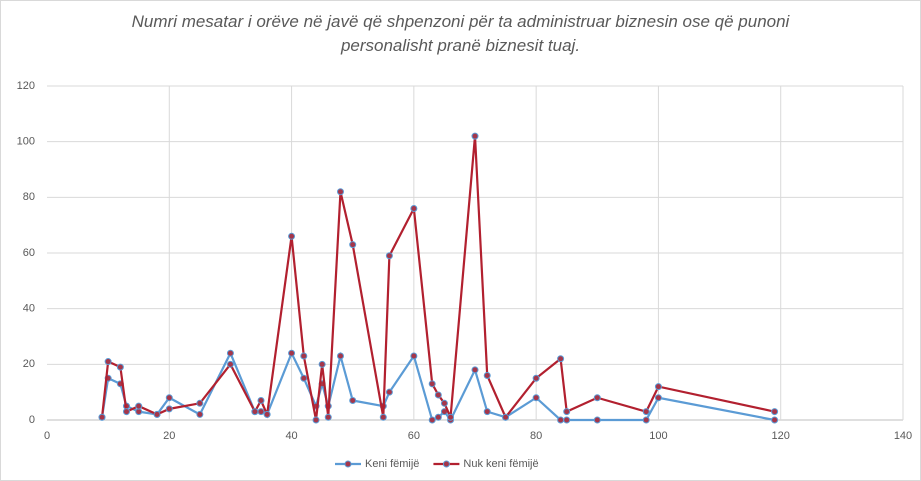 Image resolution: width=921 pixels, height=481 pixels. Describe the element at coordinates (658, 436) in the screenshot. I see `x-tick-label: 100` at that location.